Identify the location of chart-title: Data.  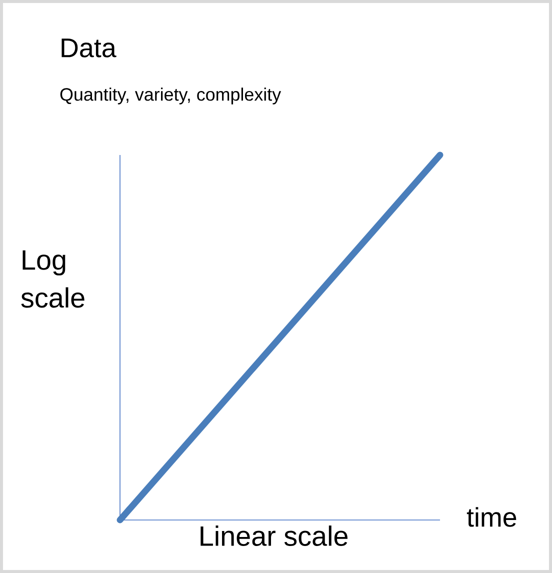
(89, 48).